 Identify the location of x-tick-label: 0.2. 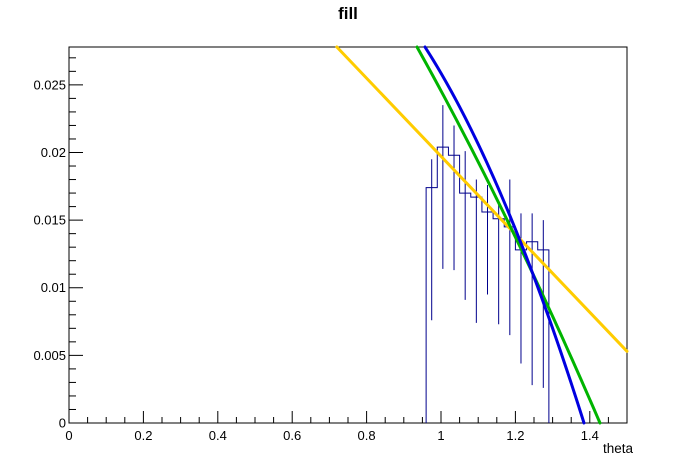
(143, 435).